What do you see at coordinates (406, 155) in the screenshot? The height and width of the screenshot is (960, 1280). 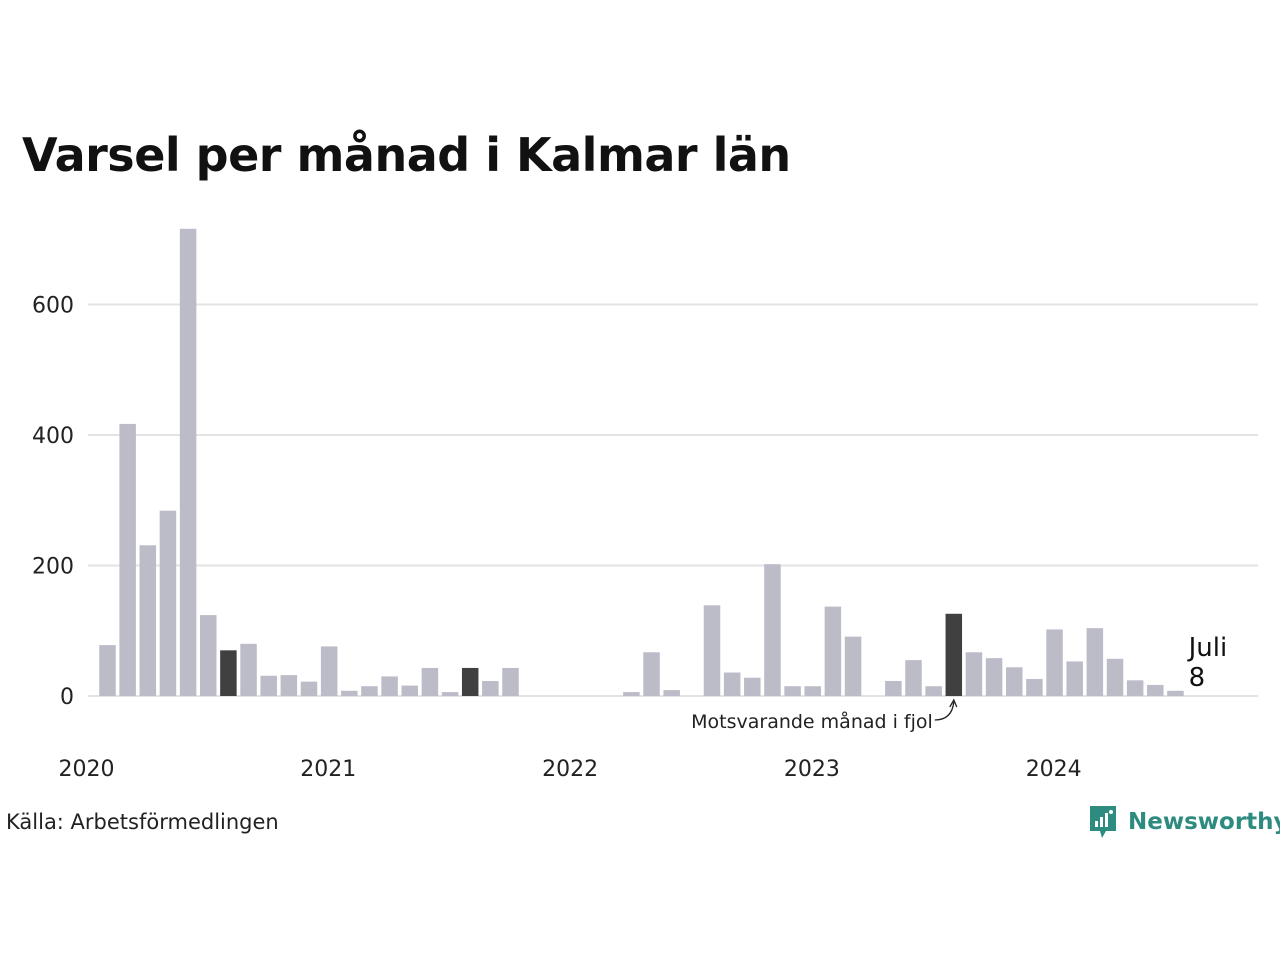 I see `chart-title: Varsel per månad i Kalmar län` at bounding box center [406, 155].